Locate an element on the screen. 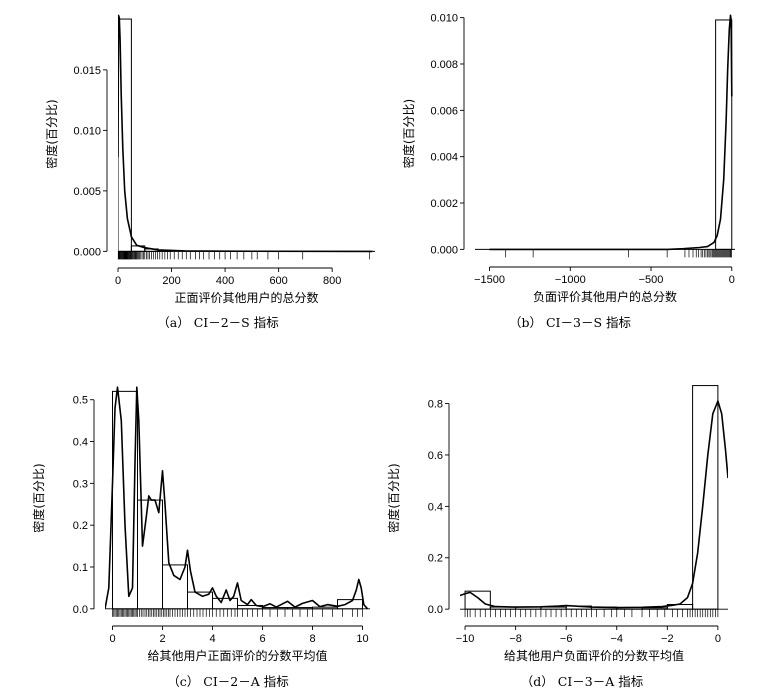 The image size is (761, 692). y-tick-label: 0.015 is located at coordinates (87, 71).